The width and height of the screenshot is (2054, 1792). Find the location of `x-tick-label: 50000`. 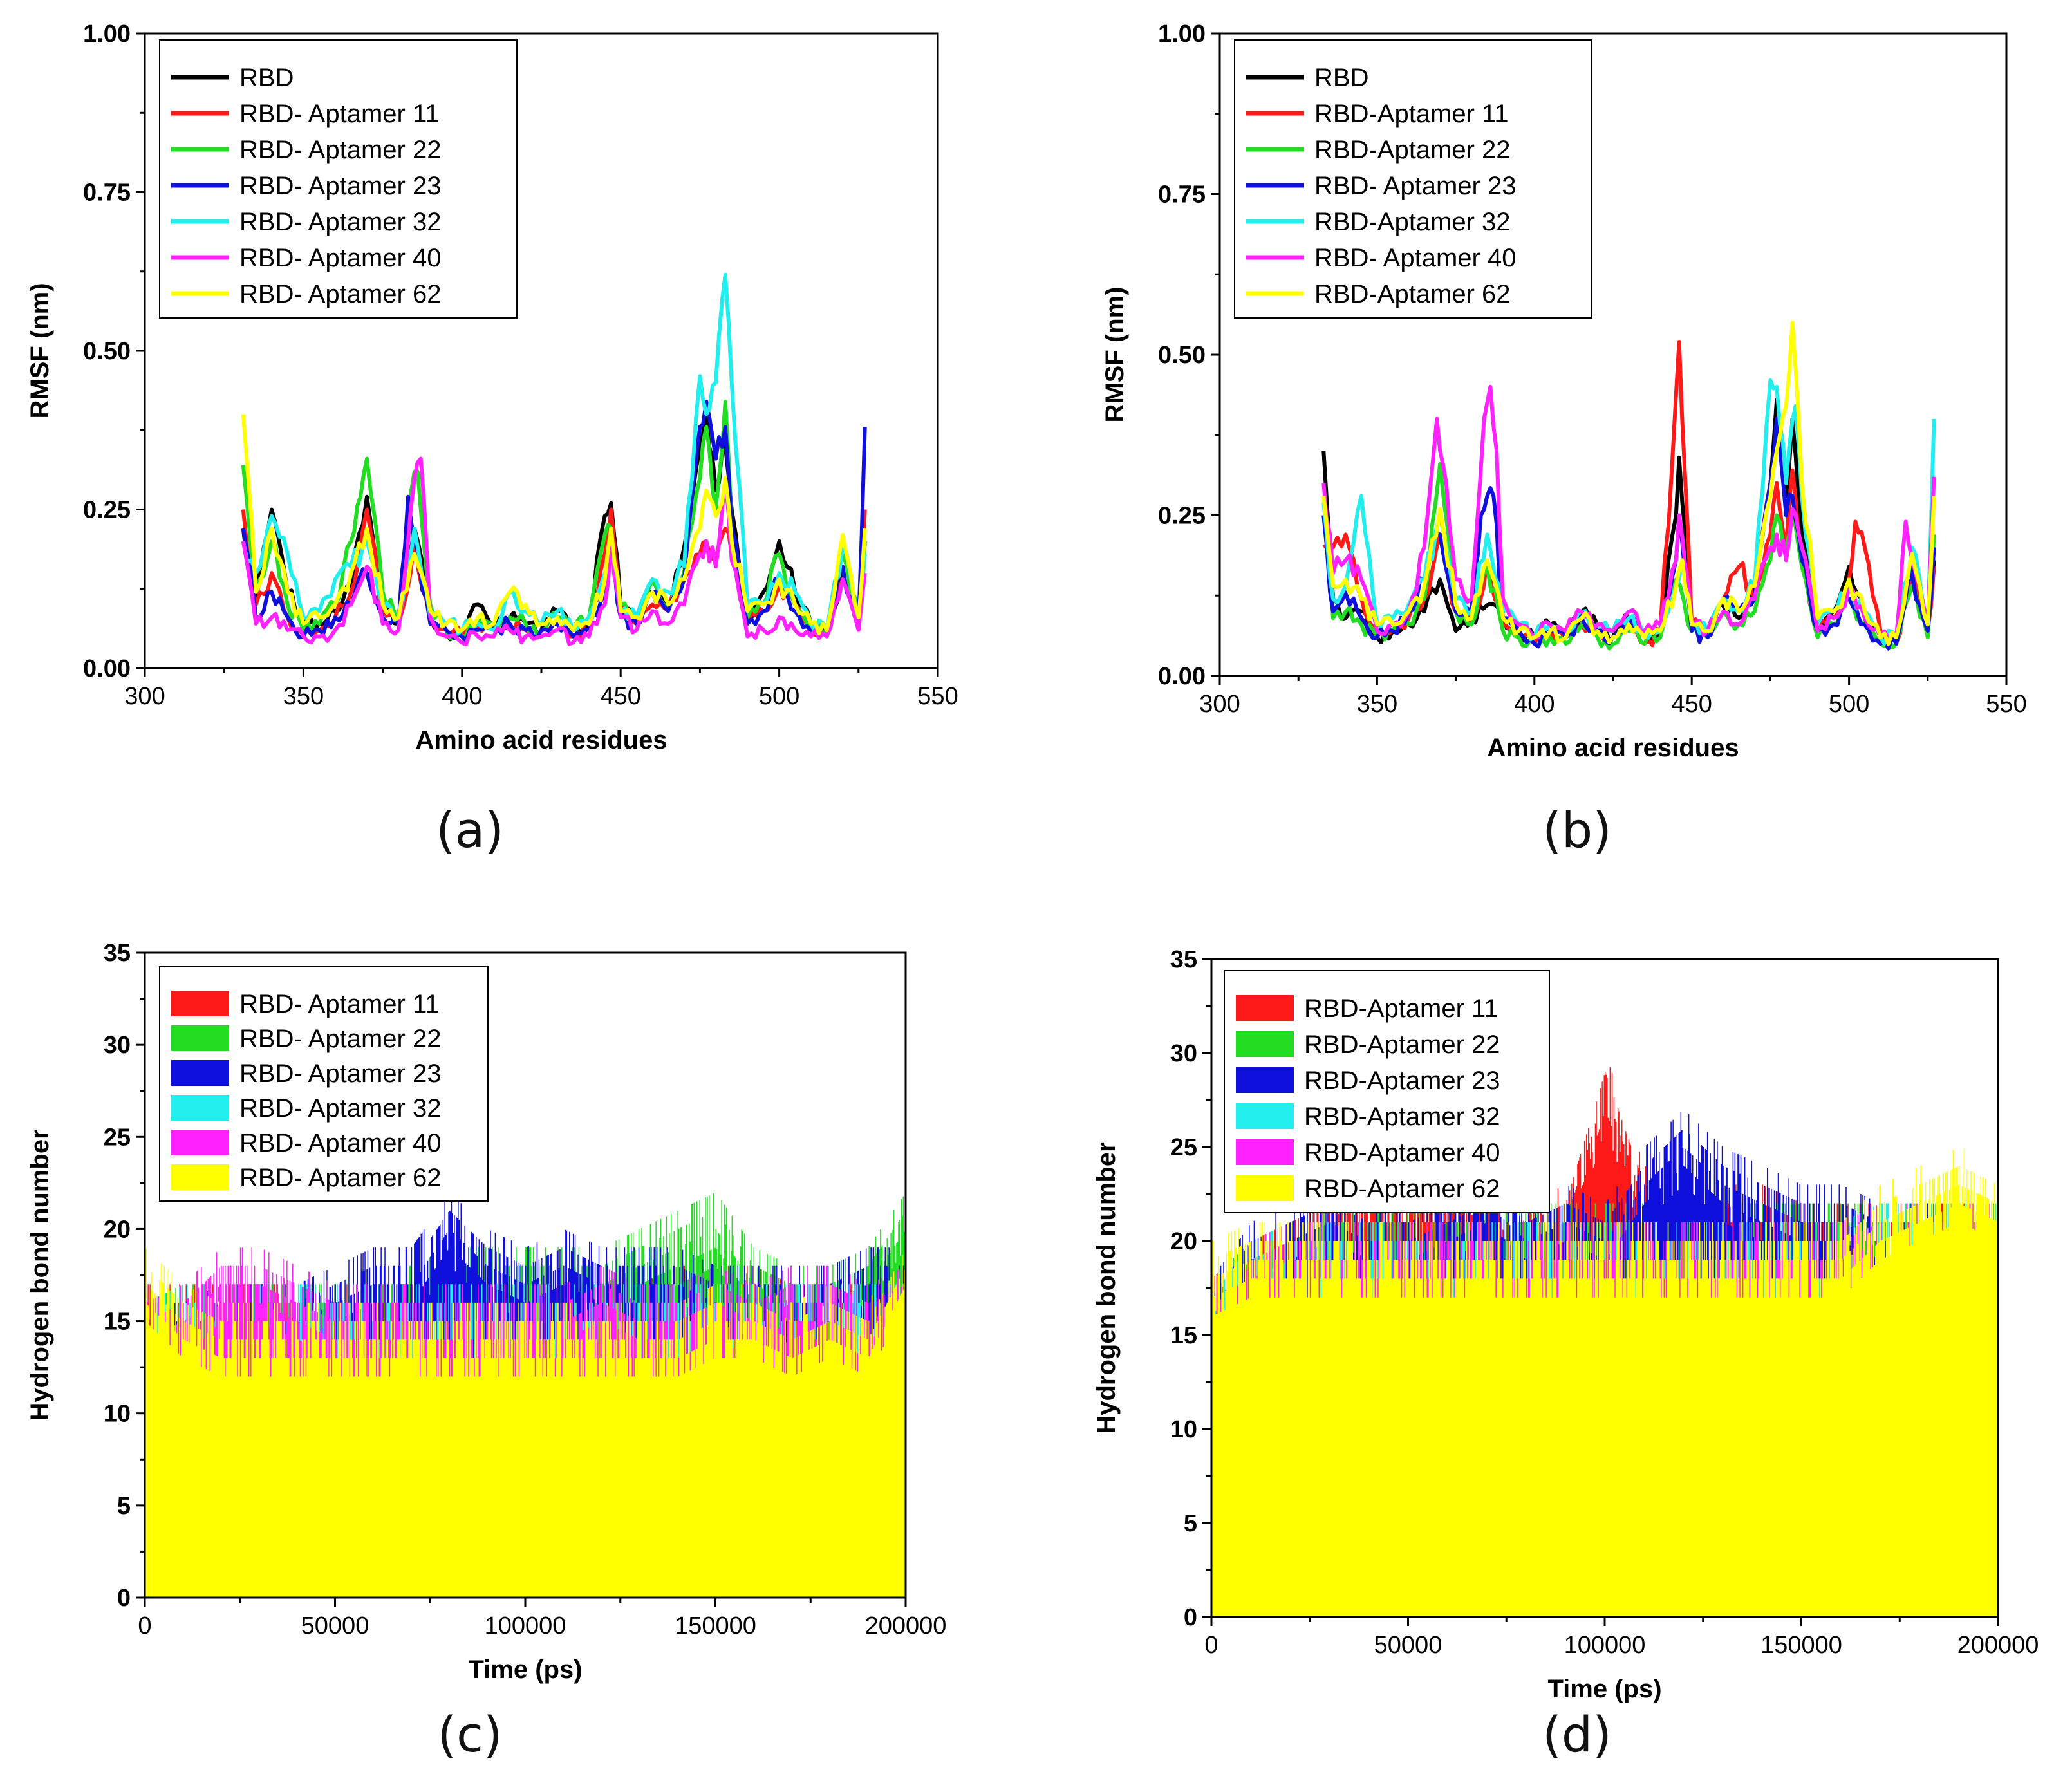

x-tick-label: 50000 is located at coordinates (335, 1625).